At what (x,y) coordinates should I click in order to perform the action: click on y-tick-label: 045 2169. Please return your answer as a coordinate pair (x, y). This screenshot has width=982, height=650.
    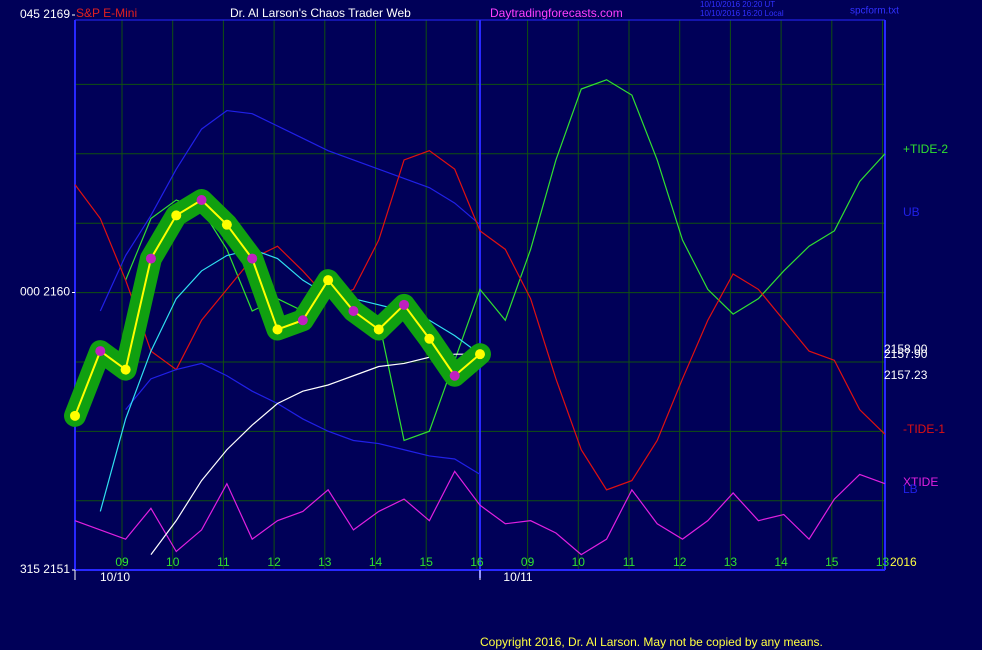
    Looking at the image, I should click on (45, 14).